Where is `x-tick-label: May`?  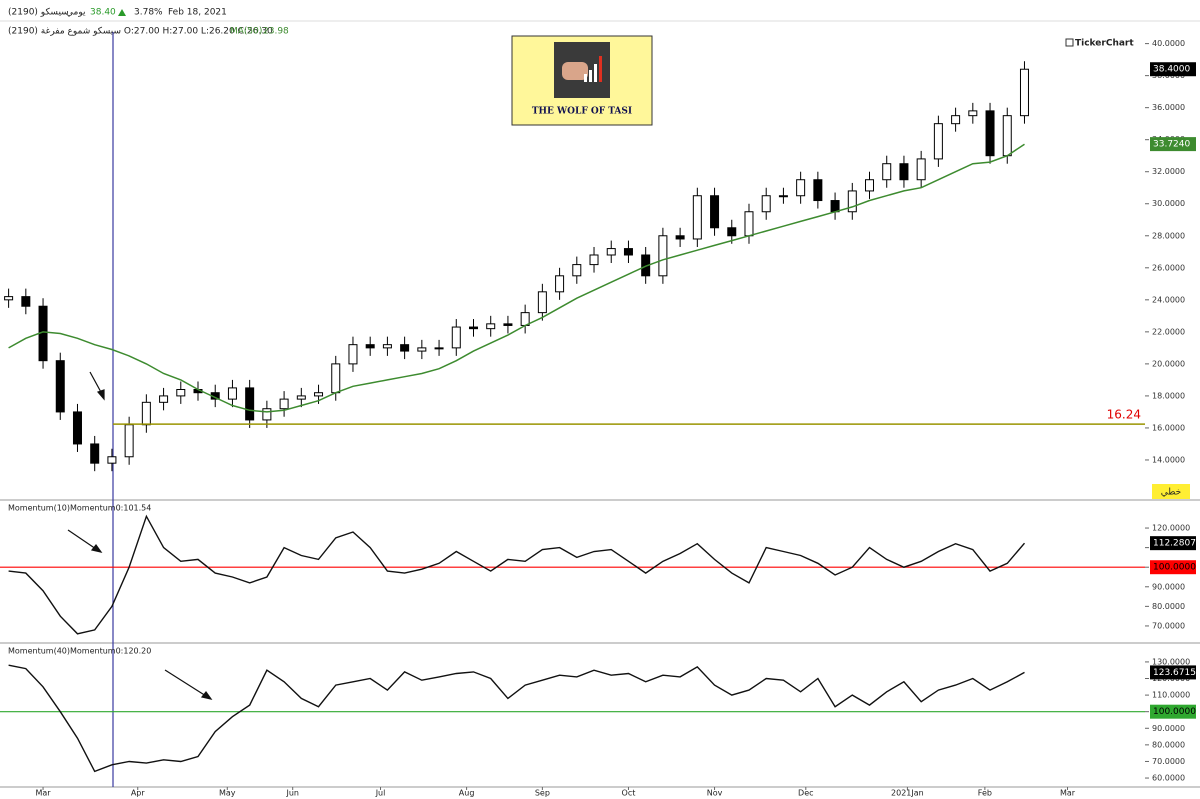 x-tick-label: May is located at coordinates (227, 793).